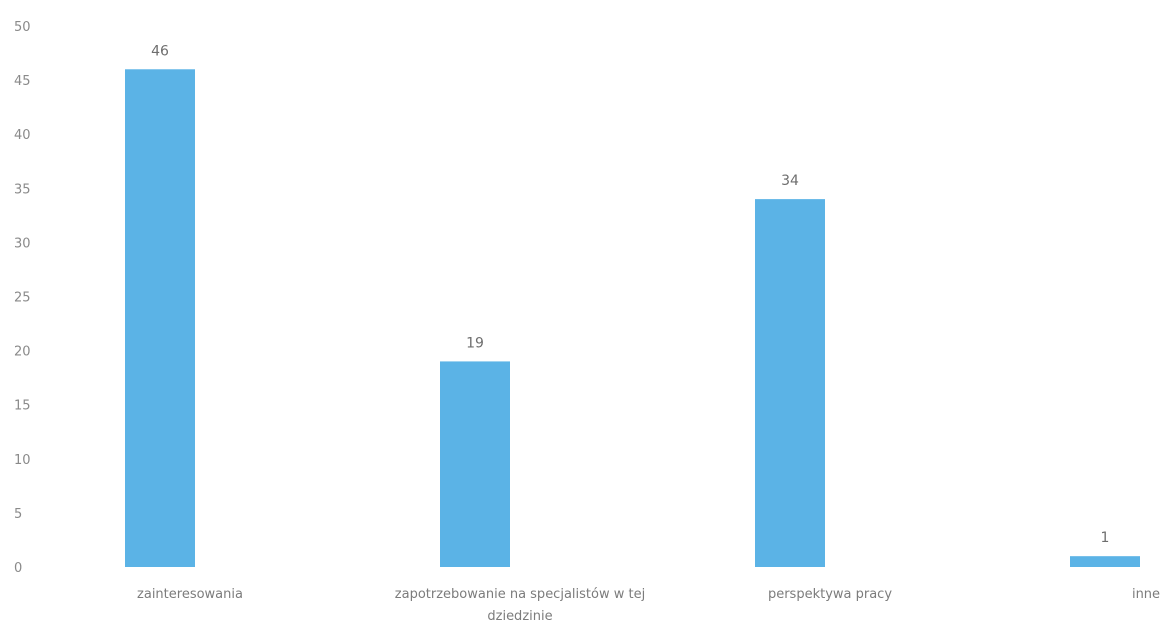  I want to click on y-tick-label: 15, so click(22, 406).